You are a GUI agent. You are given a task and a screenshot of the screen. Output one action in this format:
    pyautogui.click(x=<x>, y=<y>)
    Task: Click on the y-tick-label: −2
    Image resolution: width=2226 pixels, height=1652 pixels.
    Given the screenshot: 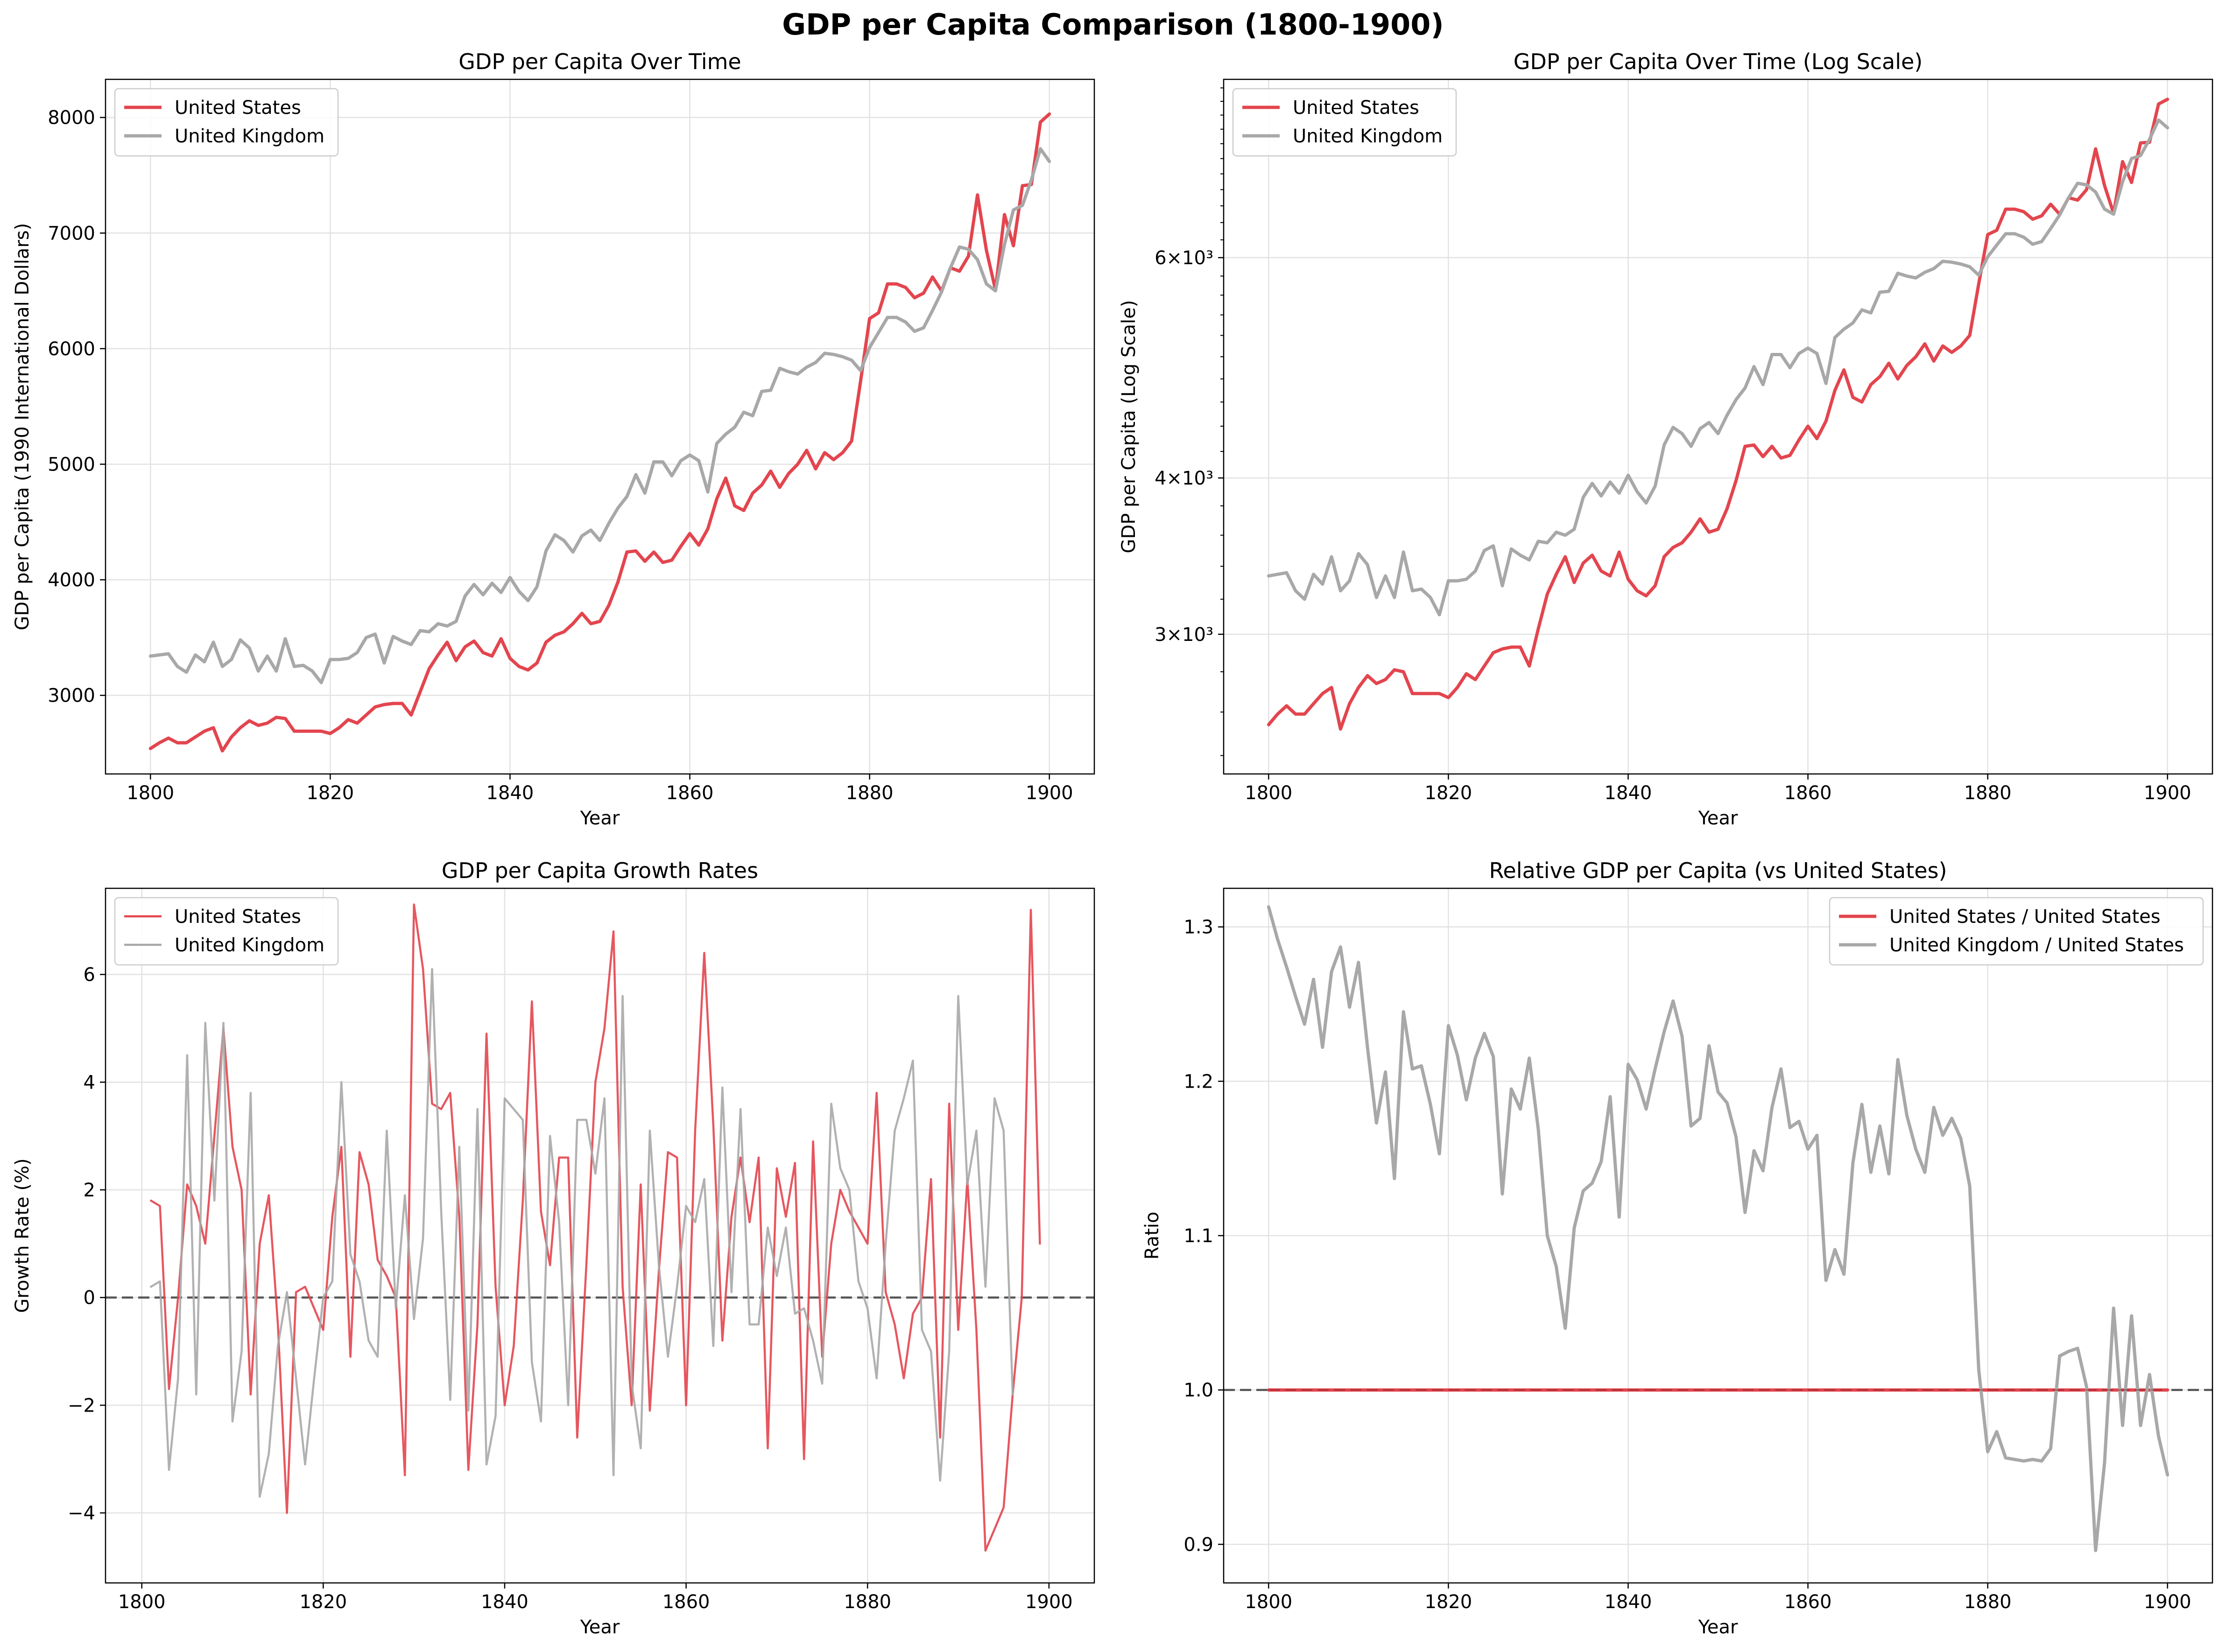 What is the action you would take?
    pyautogui.click(x=81, y=1405)
    